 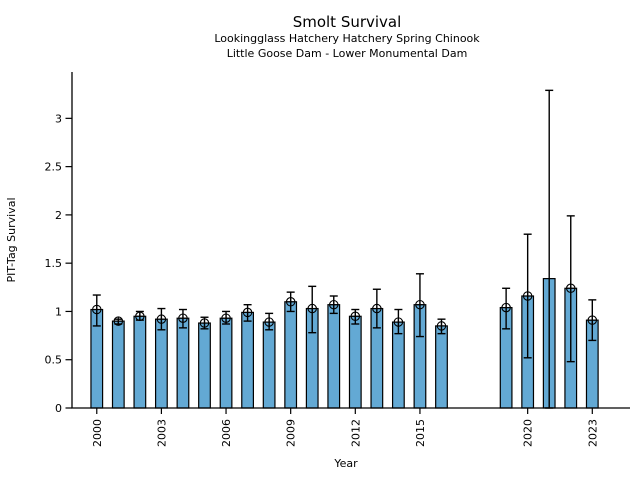 What do you see at coordinates (54, 263) in the screenshot?
I see `y-tick-label: 1.5` at bounding box center [54, 263].